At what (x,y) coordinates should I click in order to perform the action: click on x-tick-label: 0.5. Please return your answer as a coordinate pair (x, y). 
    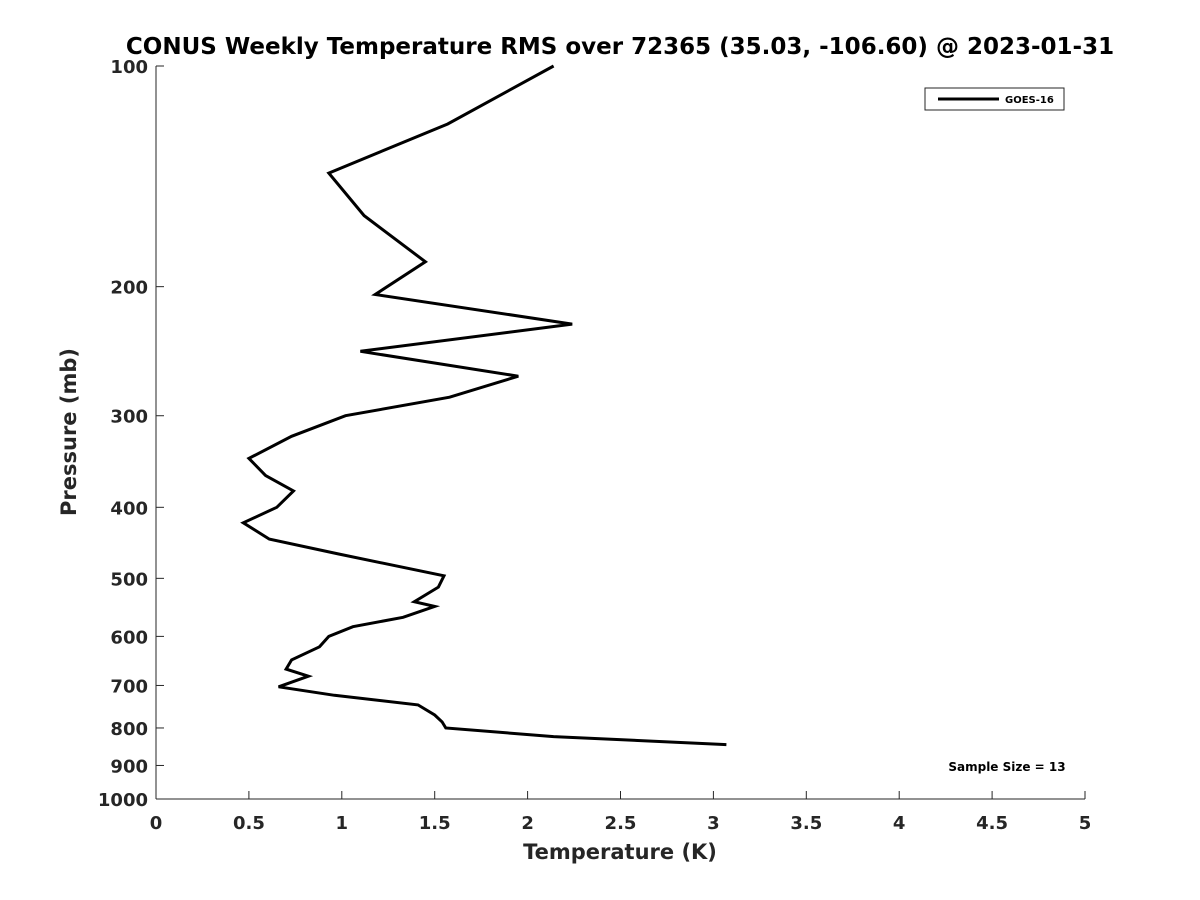
    Looking at the image, I should click on (249, 823).